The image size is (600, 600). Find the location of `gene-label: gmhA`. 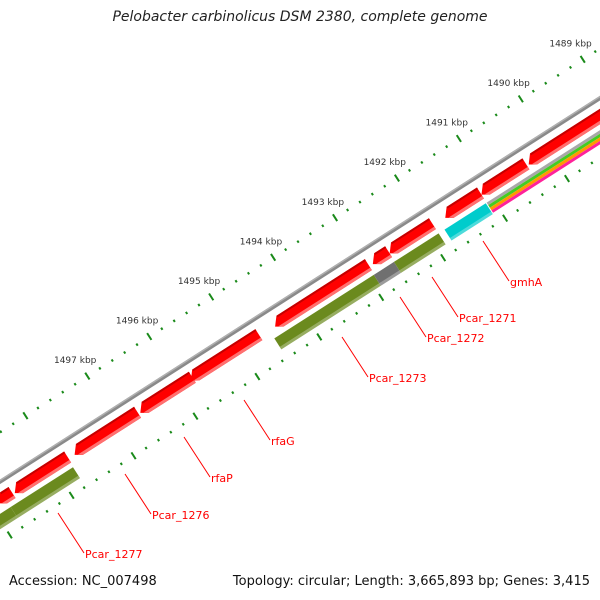

gene-label: gmhA is located at coordinates (526, 282).